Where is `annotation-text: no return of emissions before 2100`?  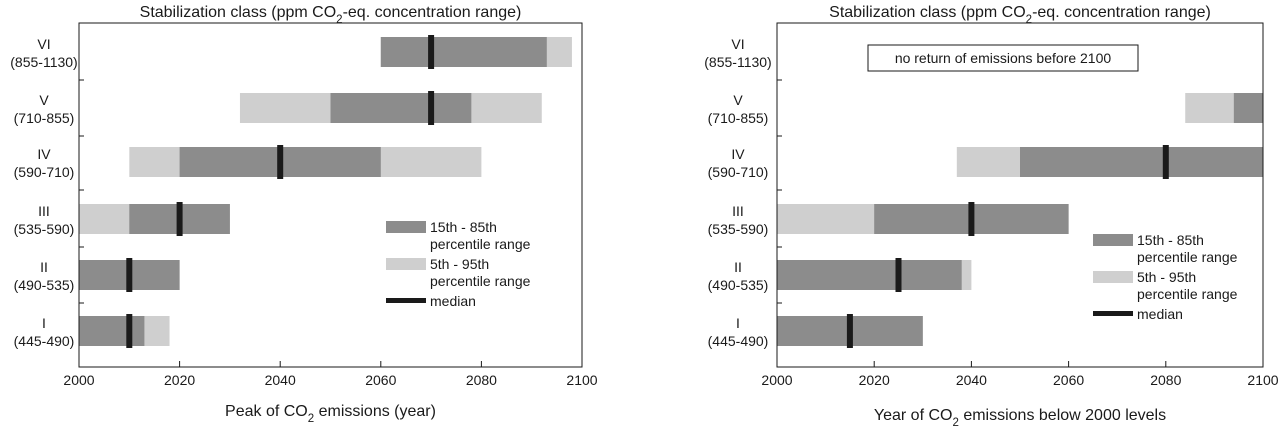 annotation-text: no return of emissions before 2100 is located at coordinates (1003, 58).